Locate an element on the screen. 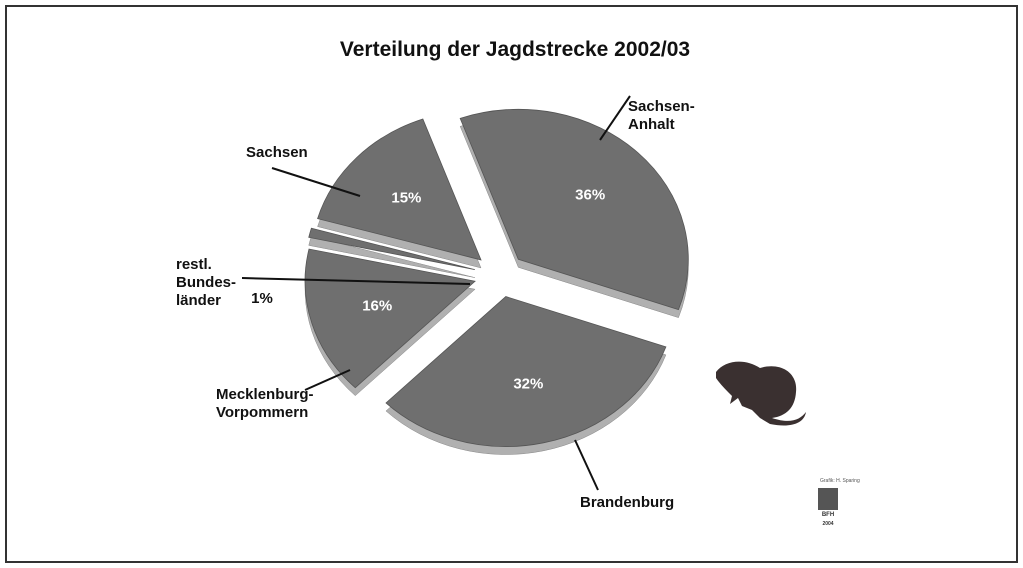  value-label: 36% is located at coordinates (590, 194).